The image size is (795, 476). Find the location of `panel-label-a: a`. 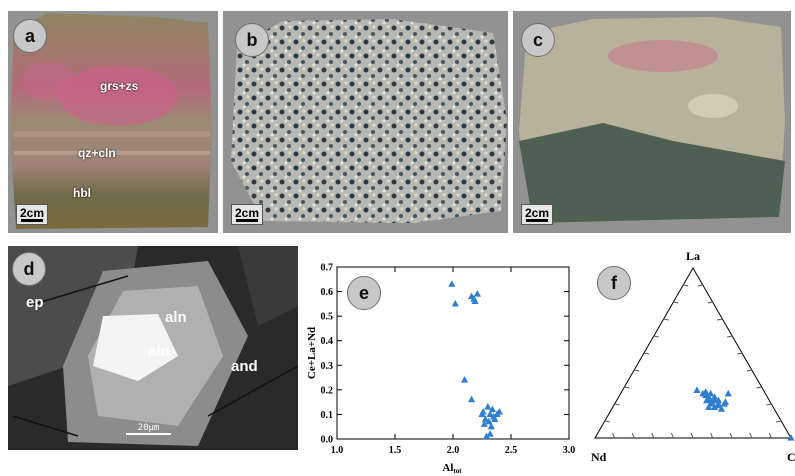

panel-label-a: a is located at coordinates (30, 36).